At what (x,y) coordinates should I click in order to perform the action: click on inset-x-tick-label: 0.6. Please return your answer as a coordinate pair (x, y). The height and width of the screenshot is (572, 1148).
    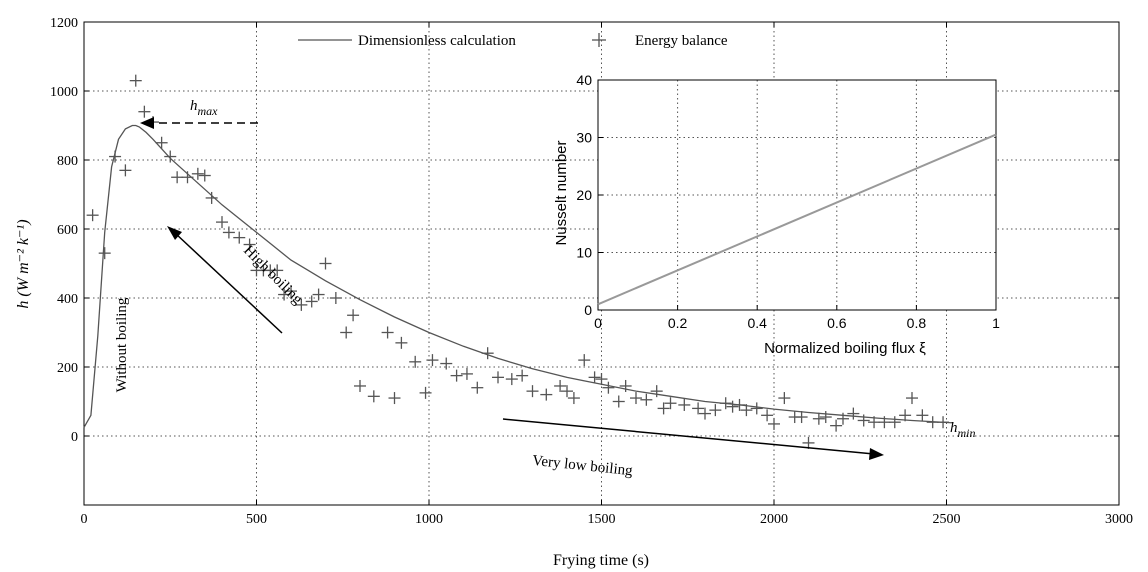
    Looking at the image, I should click on (837, 323).